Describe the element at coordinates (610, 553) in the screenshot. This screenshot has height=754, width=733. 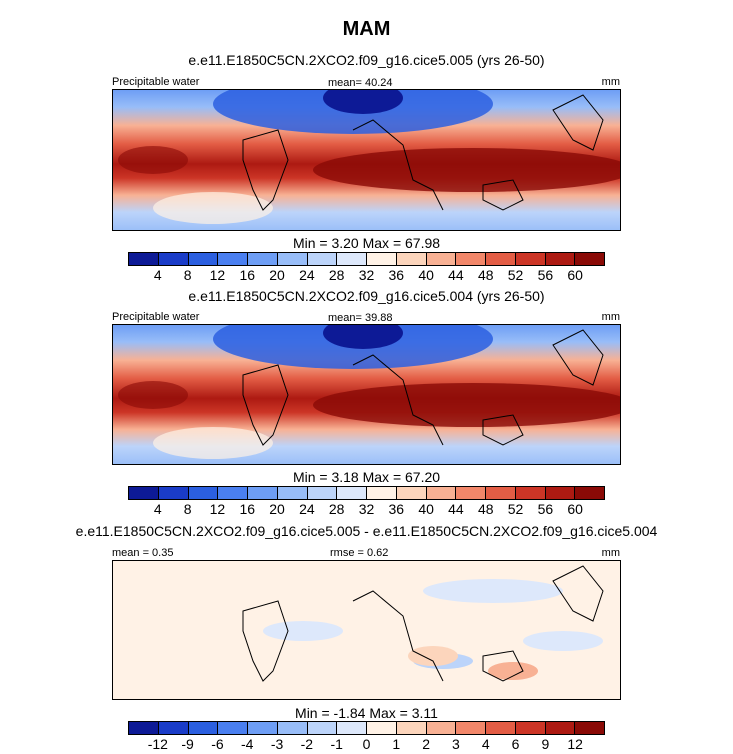
I see `panel-3-units-label: mm` at that location.